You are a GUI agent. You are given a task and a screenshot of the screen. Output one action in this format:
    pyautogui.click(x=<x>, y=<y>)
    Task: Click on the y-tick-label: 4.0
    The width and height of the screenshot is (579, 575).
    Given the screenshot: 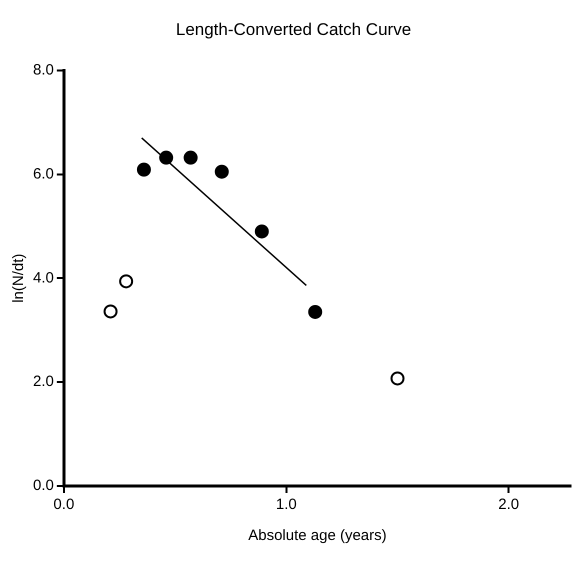 What is the action you would take?
    pyautogui.click(x=43, y=277)
    